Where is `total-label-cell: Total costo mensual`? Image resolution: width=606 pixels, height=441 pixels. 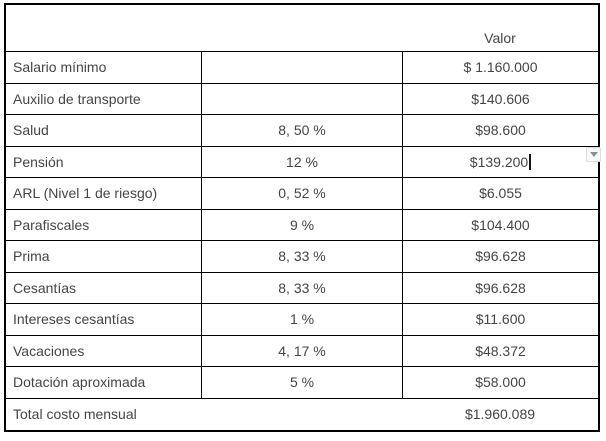
total-label-cell: Total costo mensual is located at coordinates (75, 414).